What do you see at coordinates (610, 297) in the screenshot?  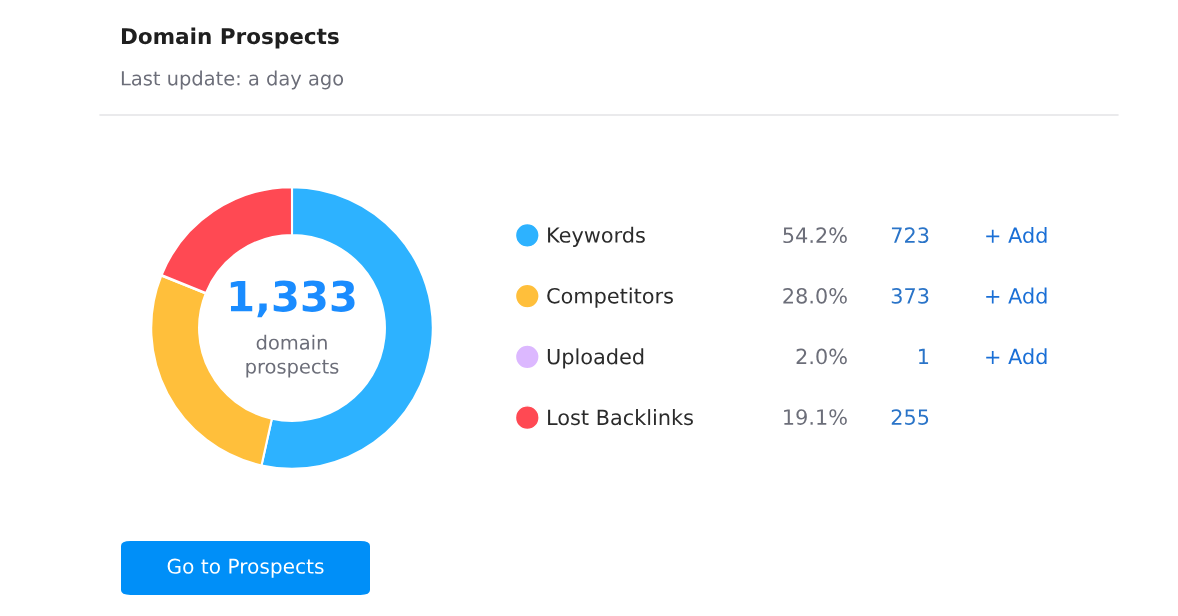 I see `legend-label: Competitors` at bounding box center [610, 297].